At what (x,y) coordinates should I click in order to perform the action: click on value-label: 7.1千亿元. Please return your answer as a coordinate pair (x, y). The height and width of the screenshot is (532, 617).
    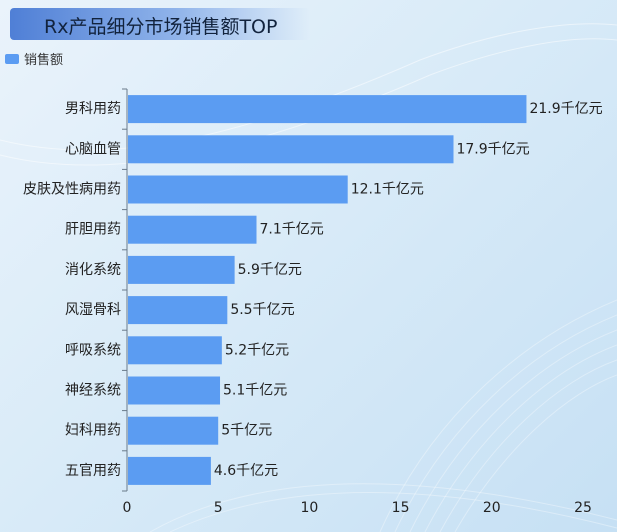
    Looking at the image, I should click on (292, 230).